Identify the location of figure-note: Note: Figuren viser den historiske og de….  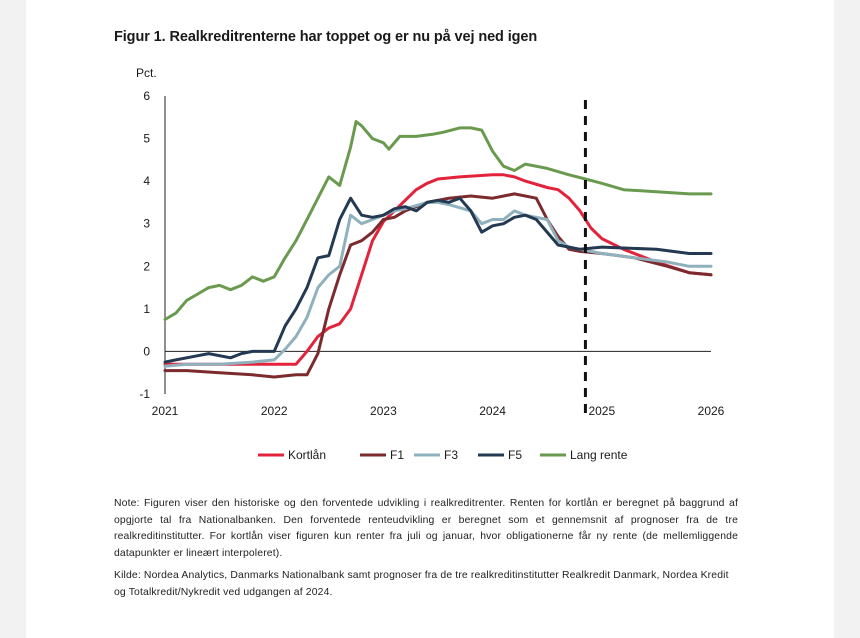
(426, 528).